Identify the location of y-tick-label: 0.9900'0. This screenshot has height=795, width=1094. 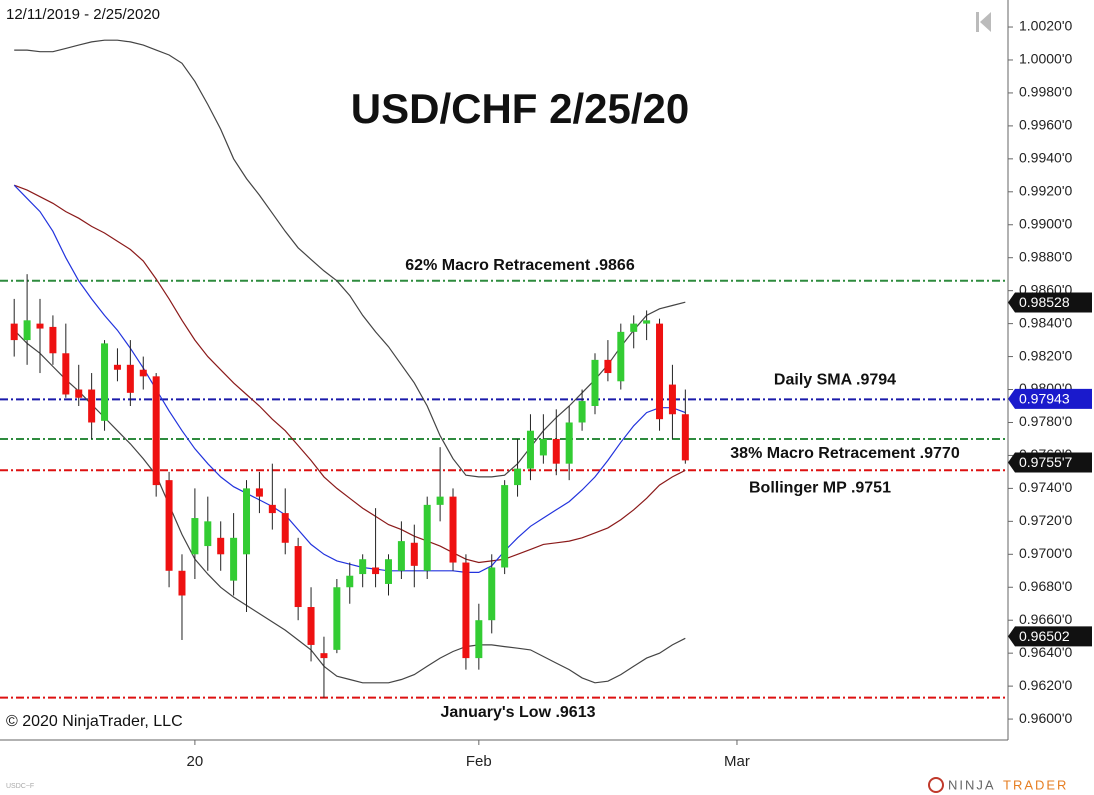
(1045, 223).